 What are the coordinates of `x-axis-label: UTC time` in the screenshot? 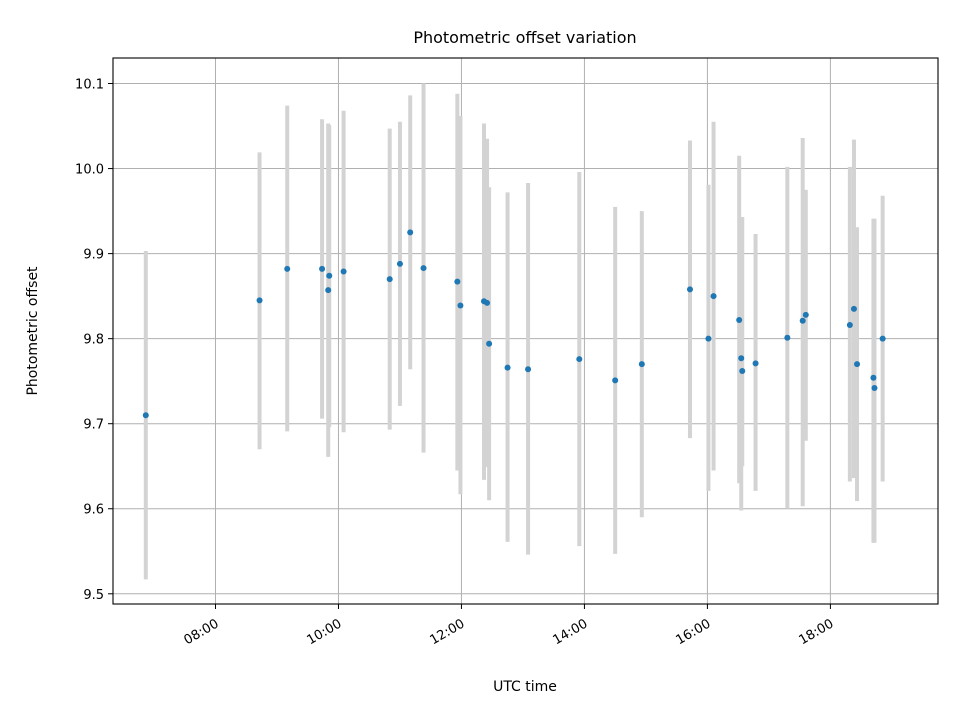 It's located at (525, 687).